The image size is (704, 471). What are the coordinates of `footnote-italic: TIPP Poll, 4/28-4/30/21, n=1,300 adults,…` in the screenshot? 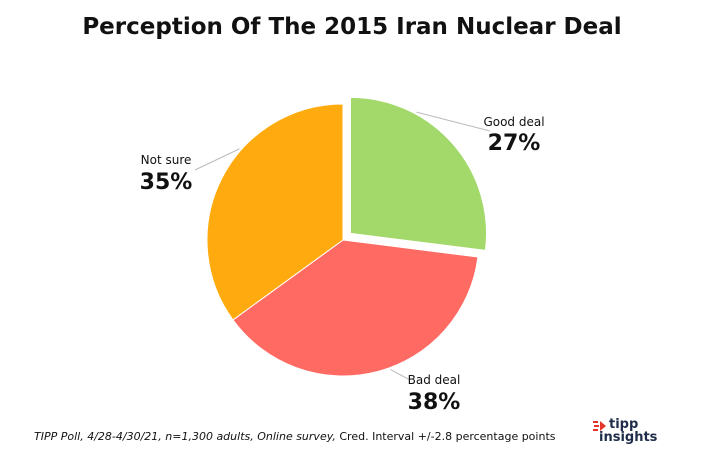 It's located at (185, 436).